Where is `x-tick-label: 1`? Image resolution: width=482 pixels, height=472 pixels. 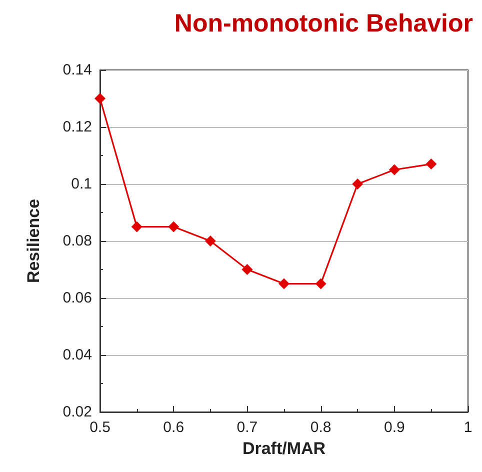
x-tick-label: 1 is located at coordinates (468, 427).